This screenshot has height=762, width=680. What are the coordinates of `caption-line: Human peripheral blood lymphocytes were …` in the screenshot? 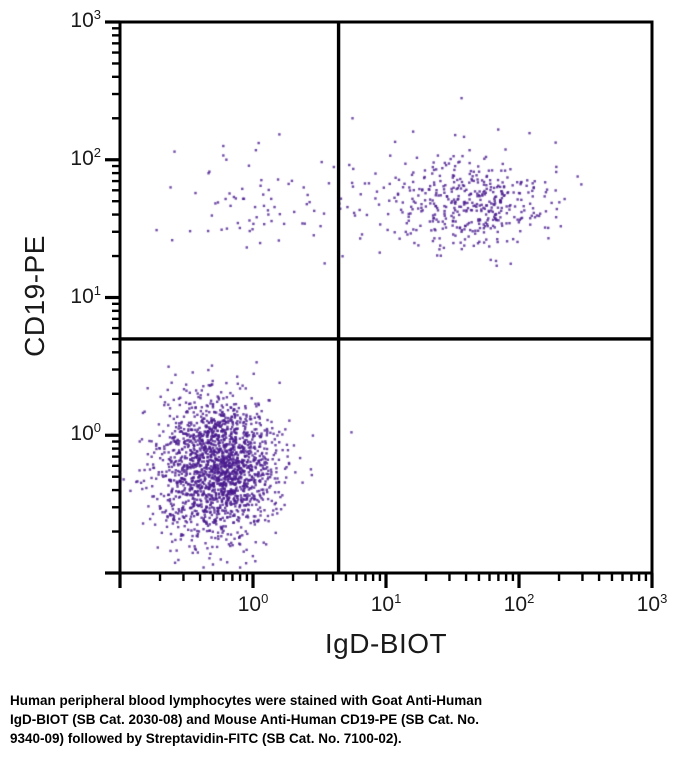 It's located at (246, 700).